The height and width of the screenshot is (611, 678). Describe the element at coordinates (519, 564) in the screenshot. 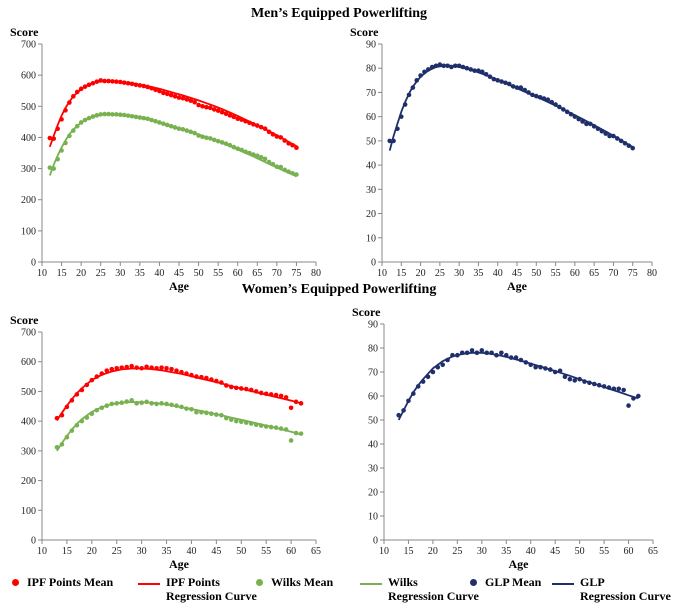

I see `x-axis-title: Age` at that location.